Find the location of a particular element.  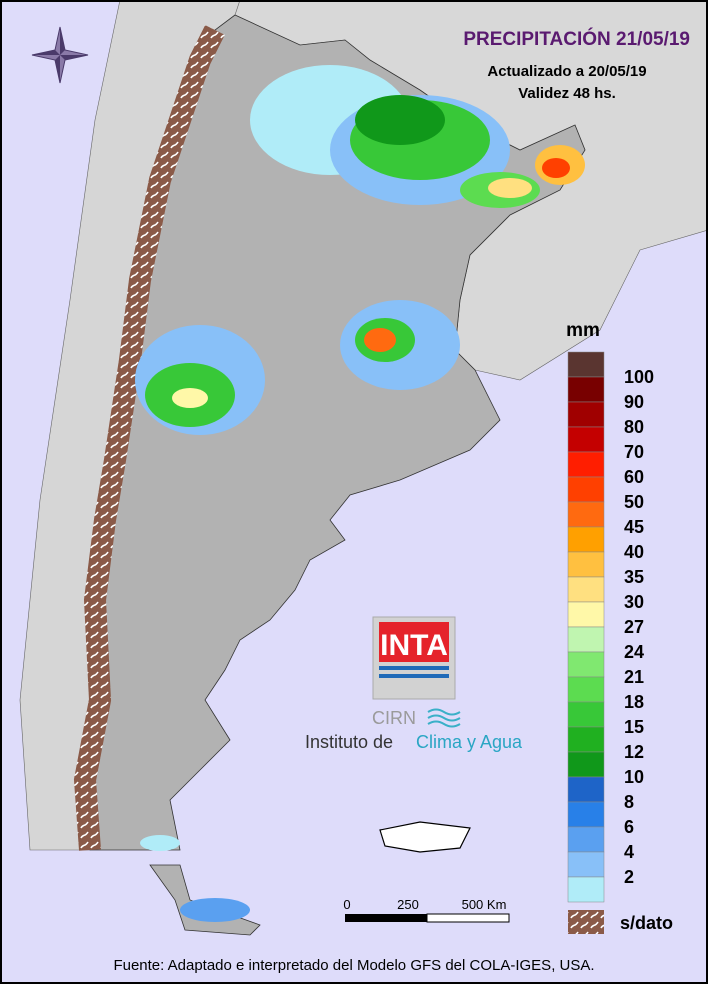

legend-level: 50 is located at coordinates (634, 502).